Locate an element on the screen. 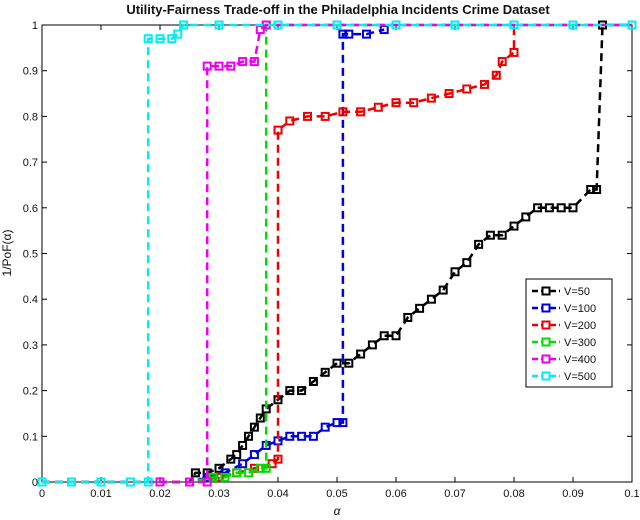 The image size is (640, 520). y-tick-label: 0 is located at coordinates (35, 483).